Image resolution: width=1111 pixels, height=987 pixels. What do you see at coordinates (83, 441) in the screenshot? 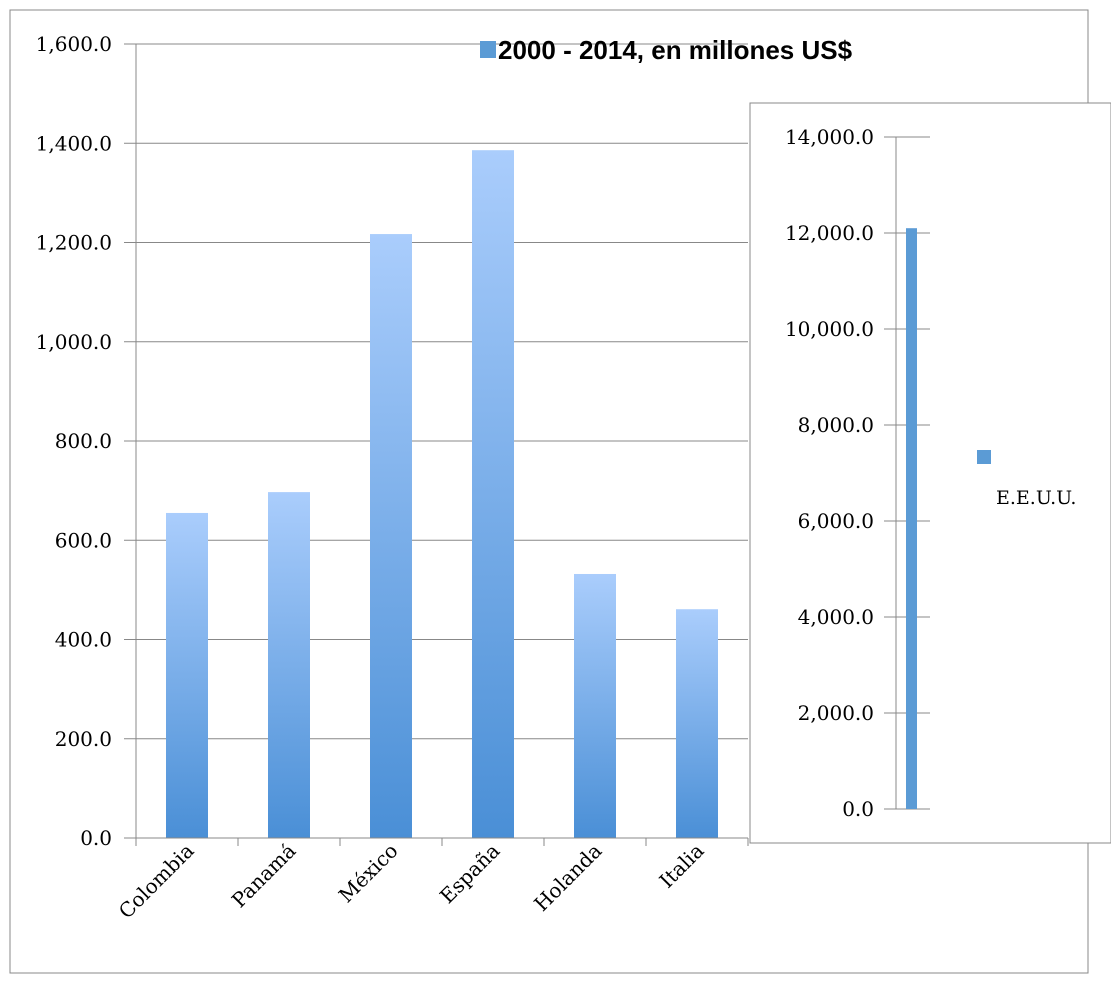
I see `main-y-tick-label: 800.0` at bounding box center [83, 441].